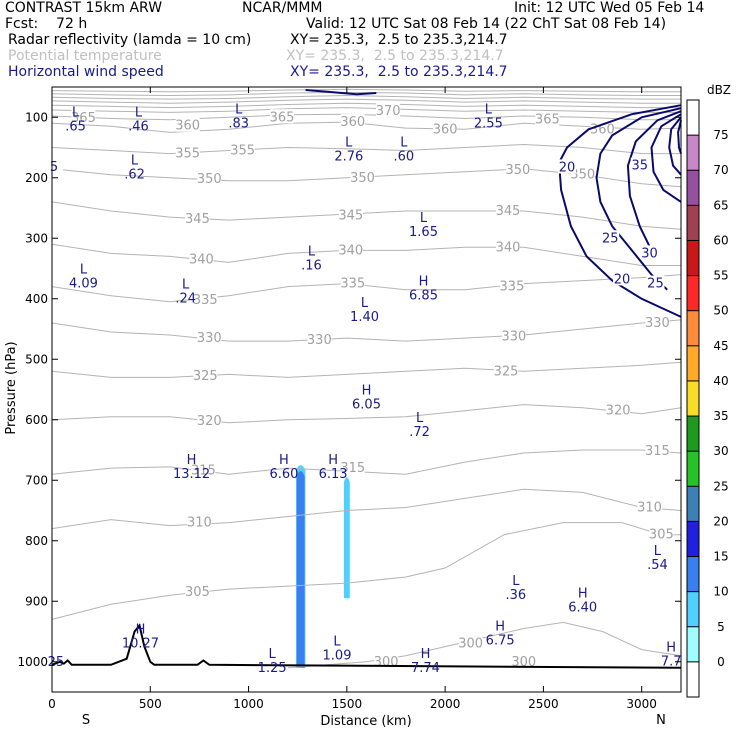 This screenshot has width=740, height=740. Describe the element at coordinates (83, 118) in the screenshot. I see `theta-label-0: 365` at that location.